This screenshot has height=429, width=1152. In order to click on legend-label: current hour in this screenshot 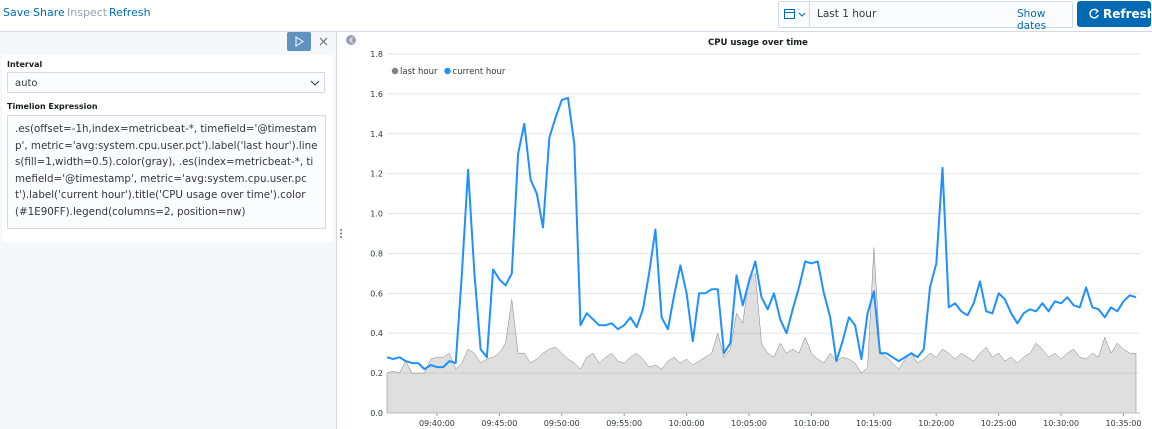, I will do `click(479, 72)`.